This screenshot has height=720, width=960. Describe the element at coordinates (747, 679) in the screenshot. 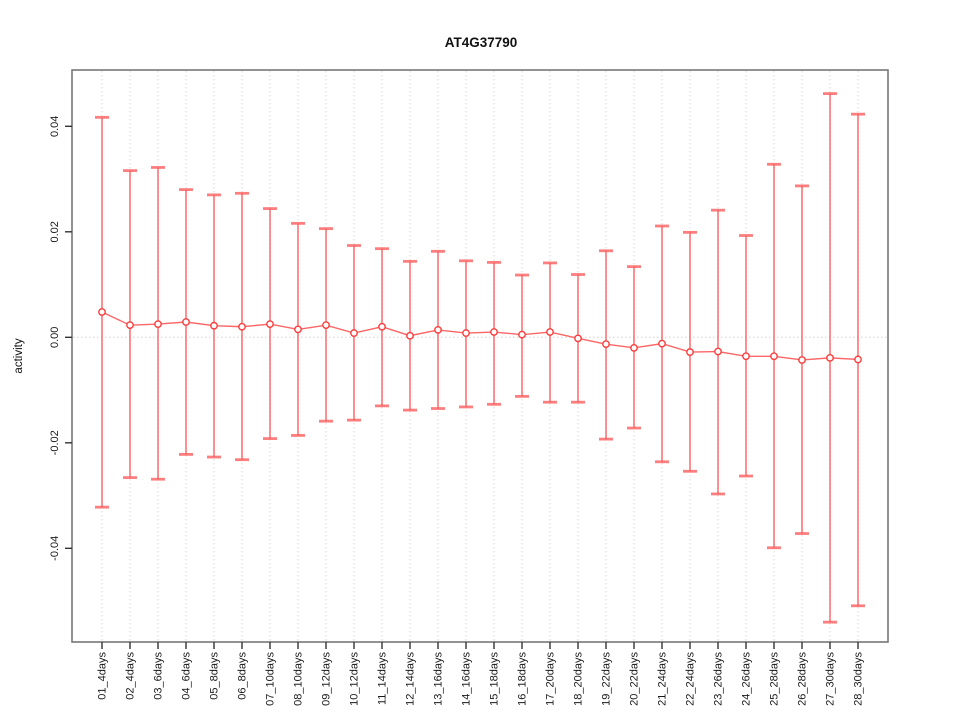

I see `x-tick-label: 24_26days` at that location.